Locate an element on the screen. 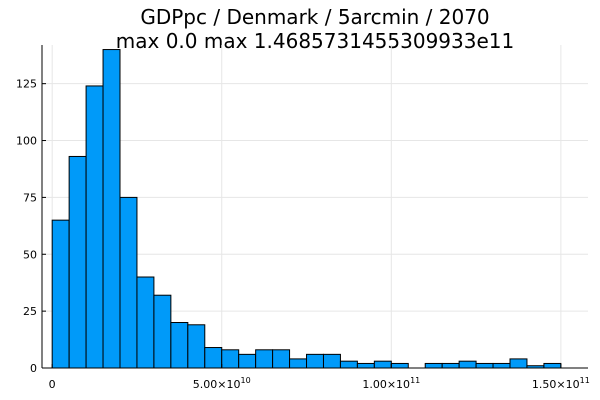 This screenshot has height=400, width=600. x-tick-label-1: 5.00×10¹⁰ is located at coordinates (222, 383).